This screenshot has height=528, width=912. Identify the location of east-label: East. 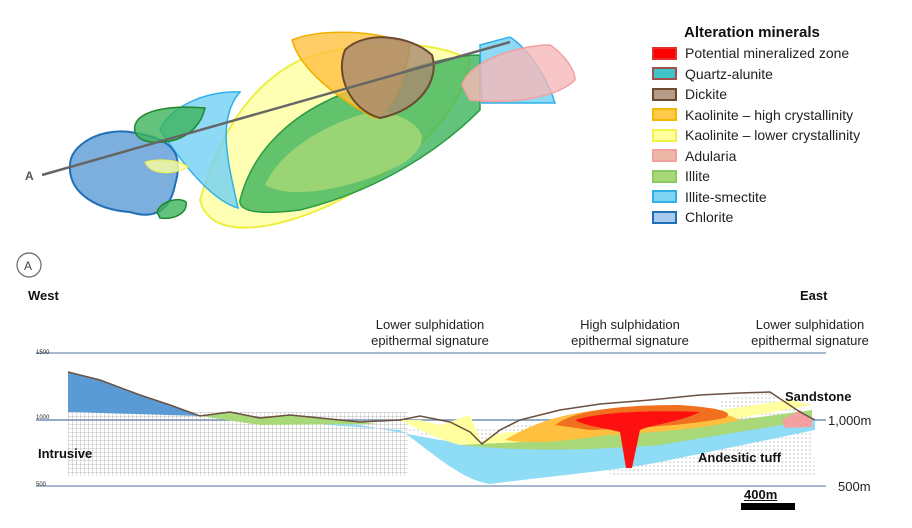
(814, 295).